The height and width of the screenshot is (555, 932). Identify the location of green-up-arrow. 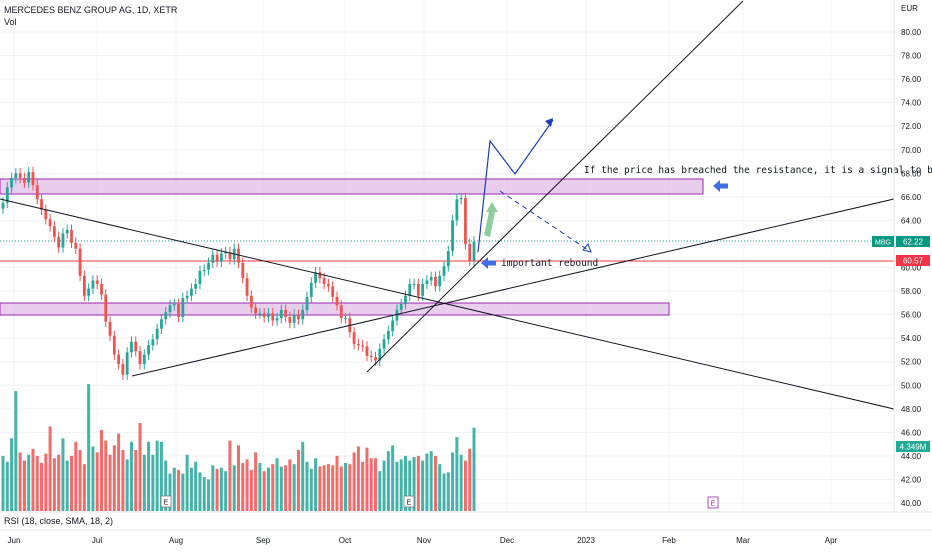
(491, 219).